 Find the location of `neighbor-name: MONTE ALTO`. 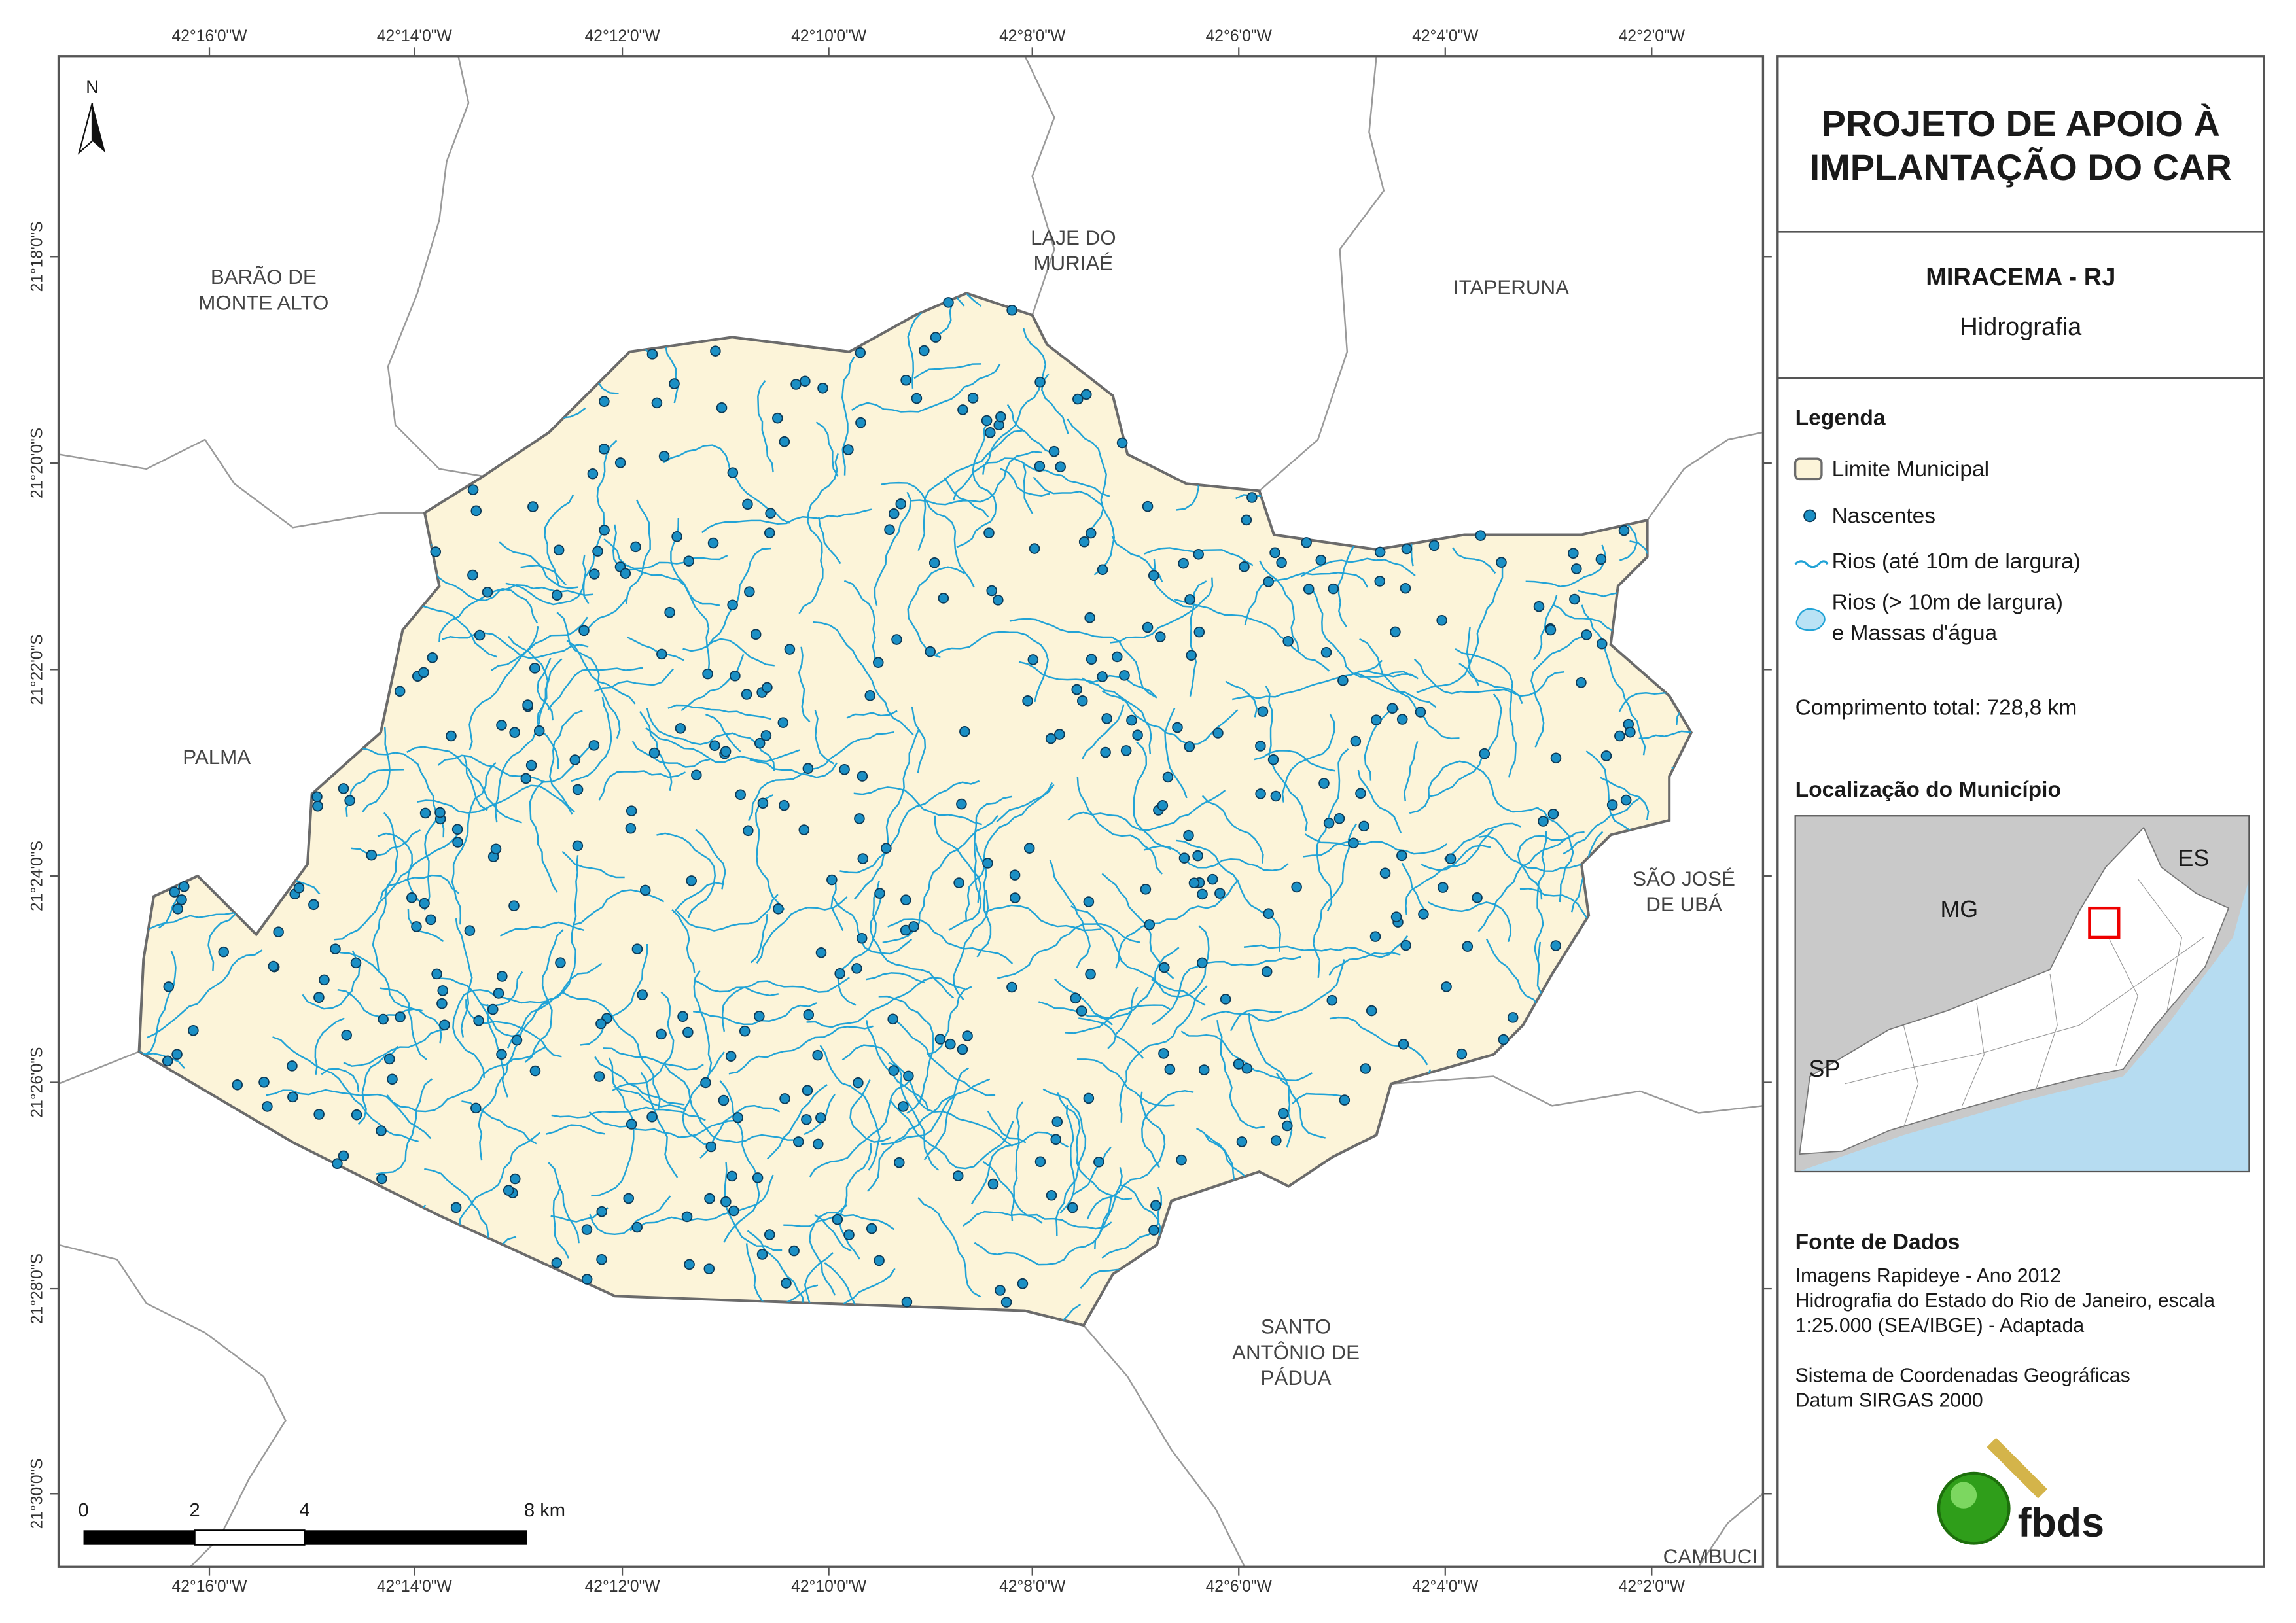

neighbor-name: MONTE ALTO is located at coordinates (263, 302).